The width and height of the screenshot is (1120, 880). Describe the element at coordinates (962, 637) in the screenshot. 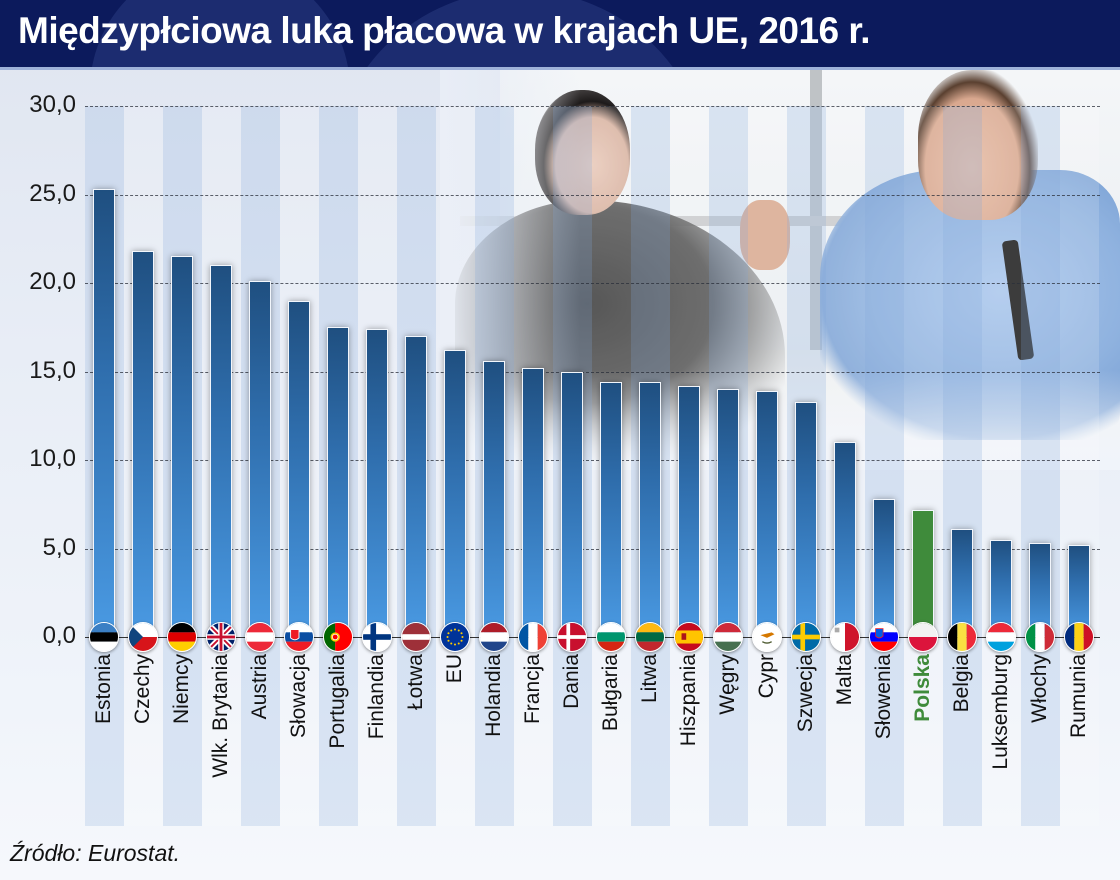

I see `belgium-flag-icon` at that location.